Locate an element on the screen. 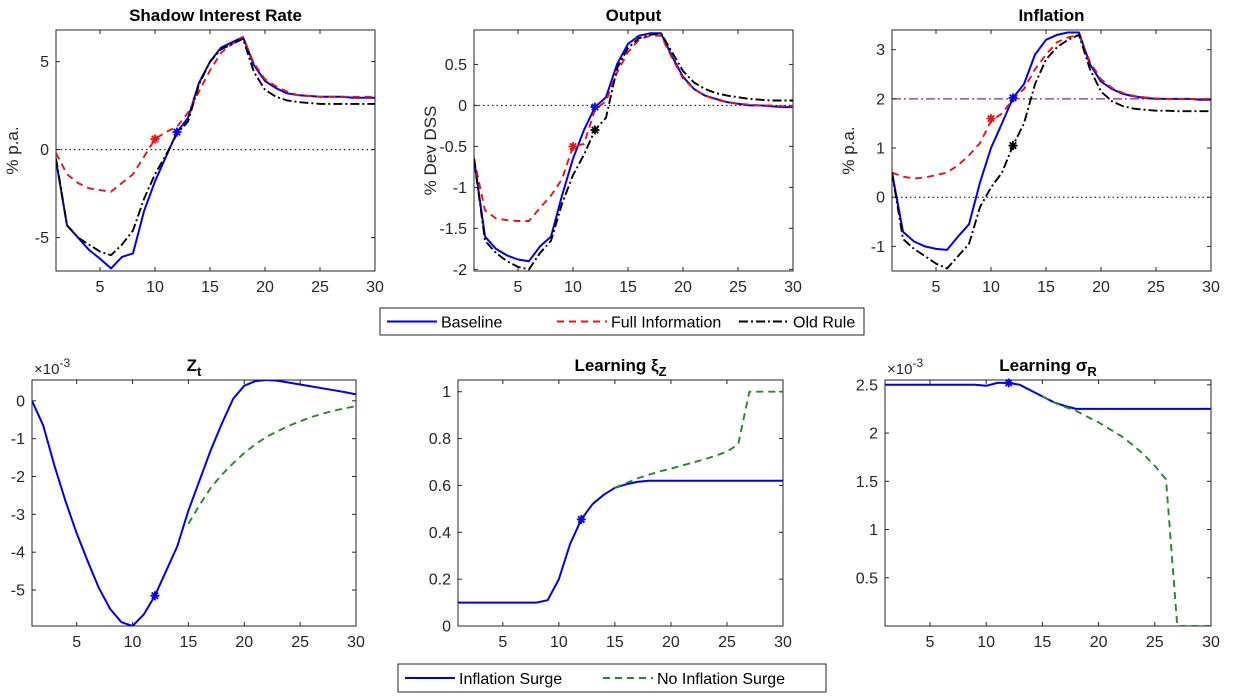 This screenshot has height=696, width=1236. legend-1: Baseline Full Information Old Rule is located at coordinates (622, 321).